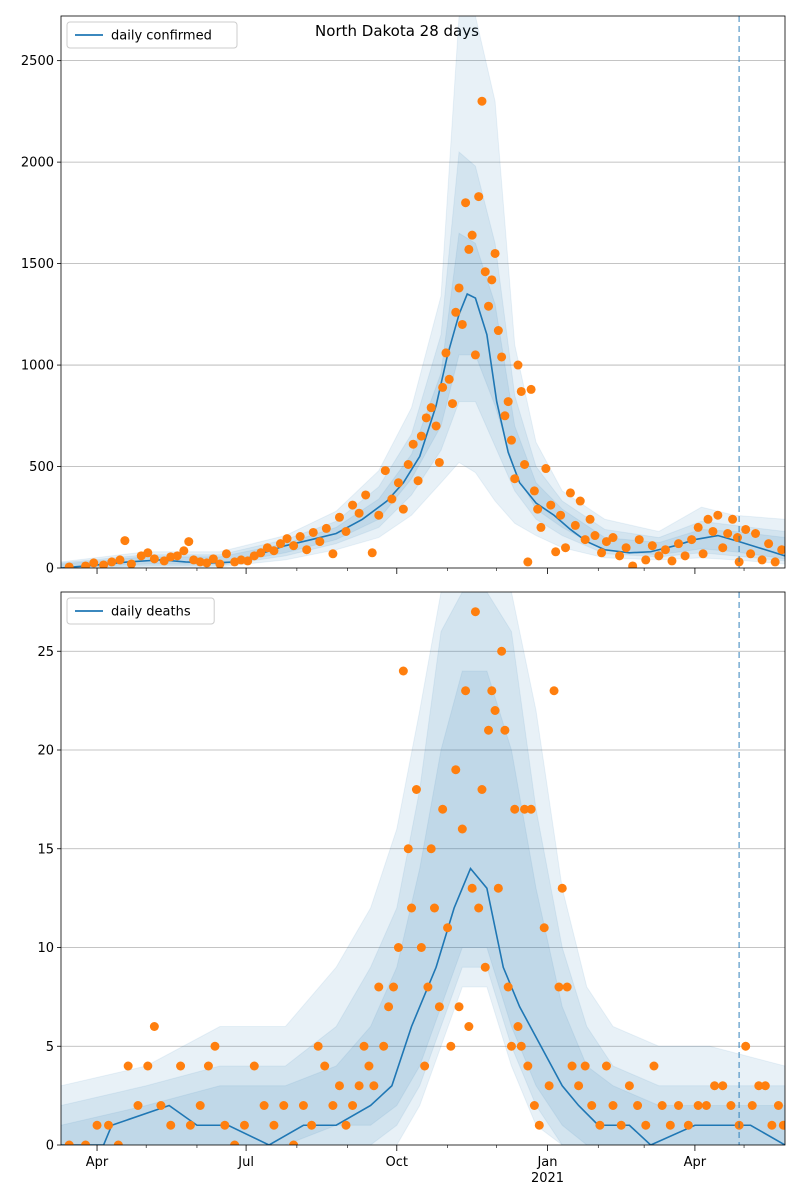 This screenshot has width=800, height=1200. What do you see at coordinates (50, 1146) in the screenshot?
I see `y-tick-label: 0` at bounding box center [50, 1146].